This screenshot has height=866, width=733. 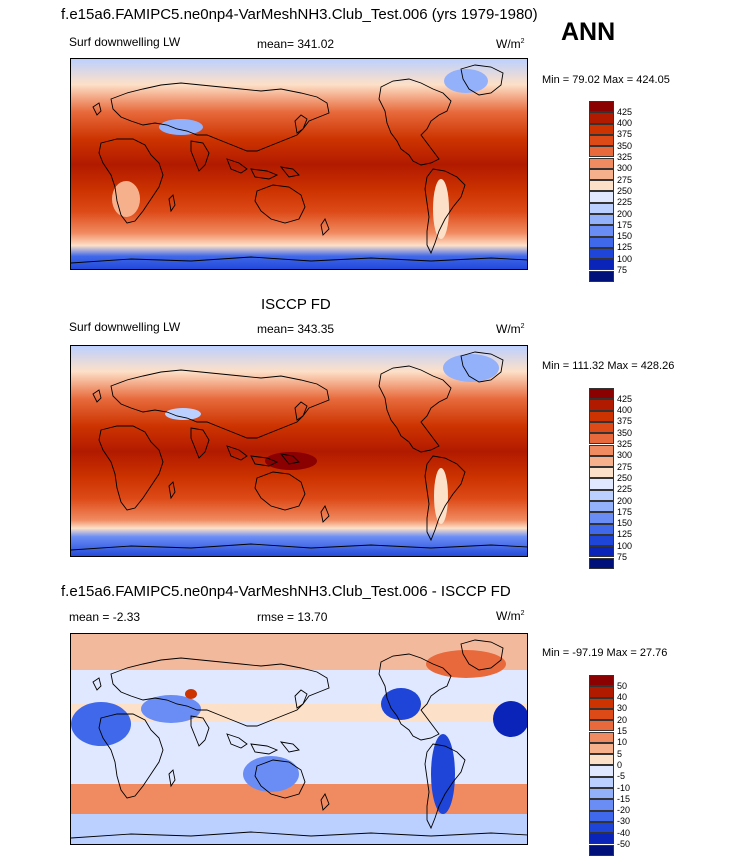 What do you see at coordinates (556, 366) in the screenshot?
I see `panel2-min-label: Min =` at bounding box center [556, 366].